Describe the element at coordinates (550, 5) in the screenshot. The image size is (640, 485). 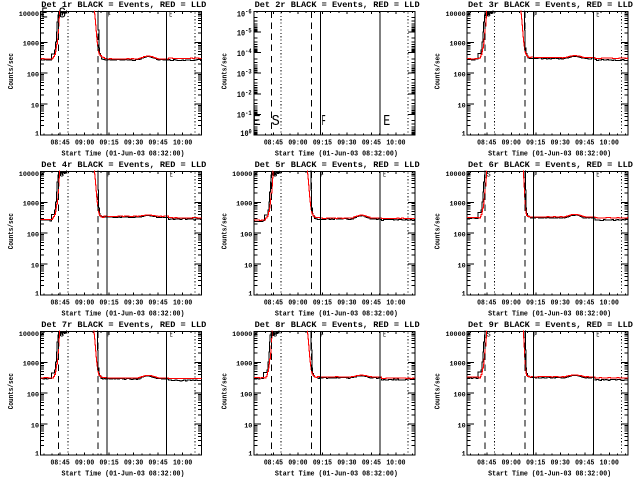
I see `svg-text:Det 3r BLACK = Events, RED = L: Det 3r BLACK = Events, RED = LLD` at that location.